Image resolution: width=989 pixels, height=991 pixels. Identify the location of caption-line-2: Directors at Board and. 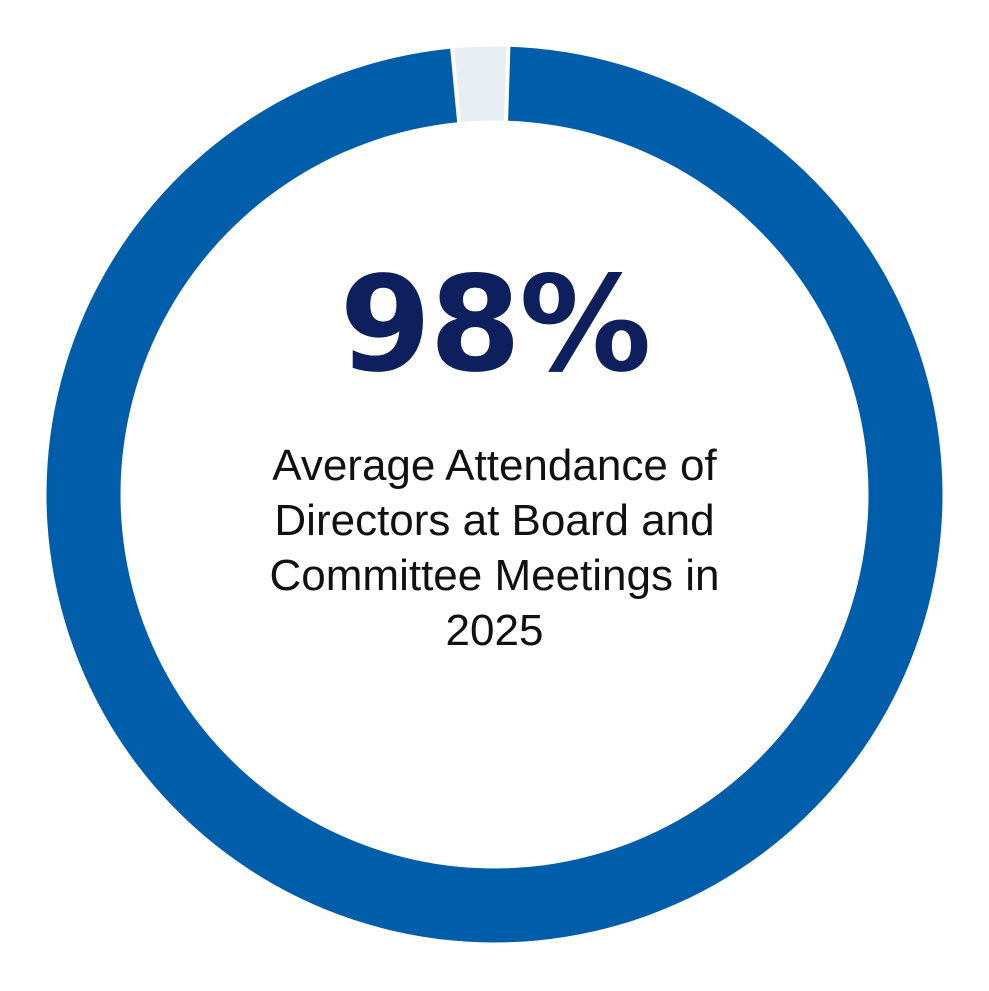
(494, 520).